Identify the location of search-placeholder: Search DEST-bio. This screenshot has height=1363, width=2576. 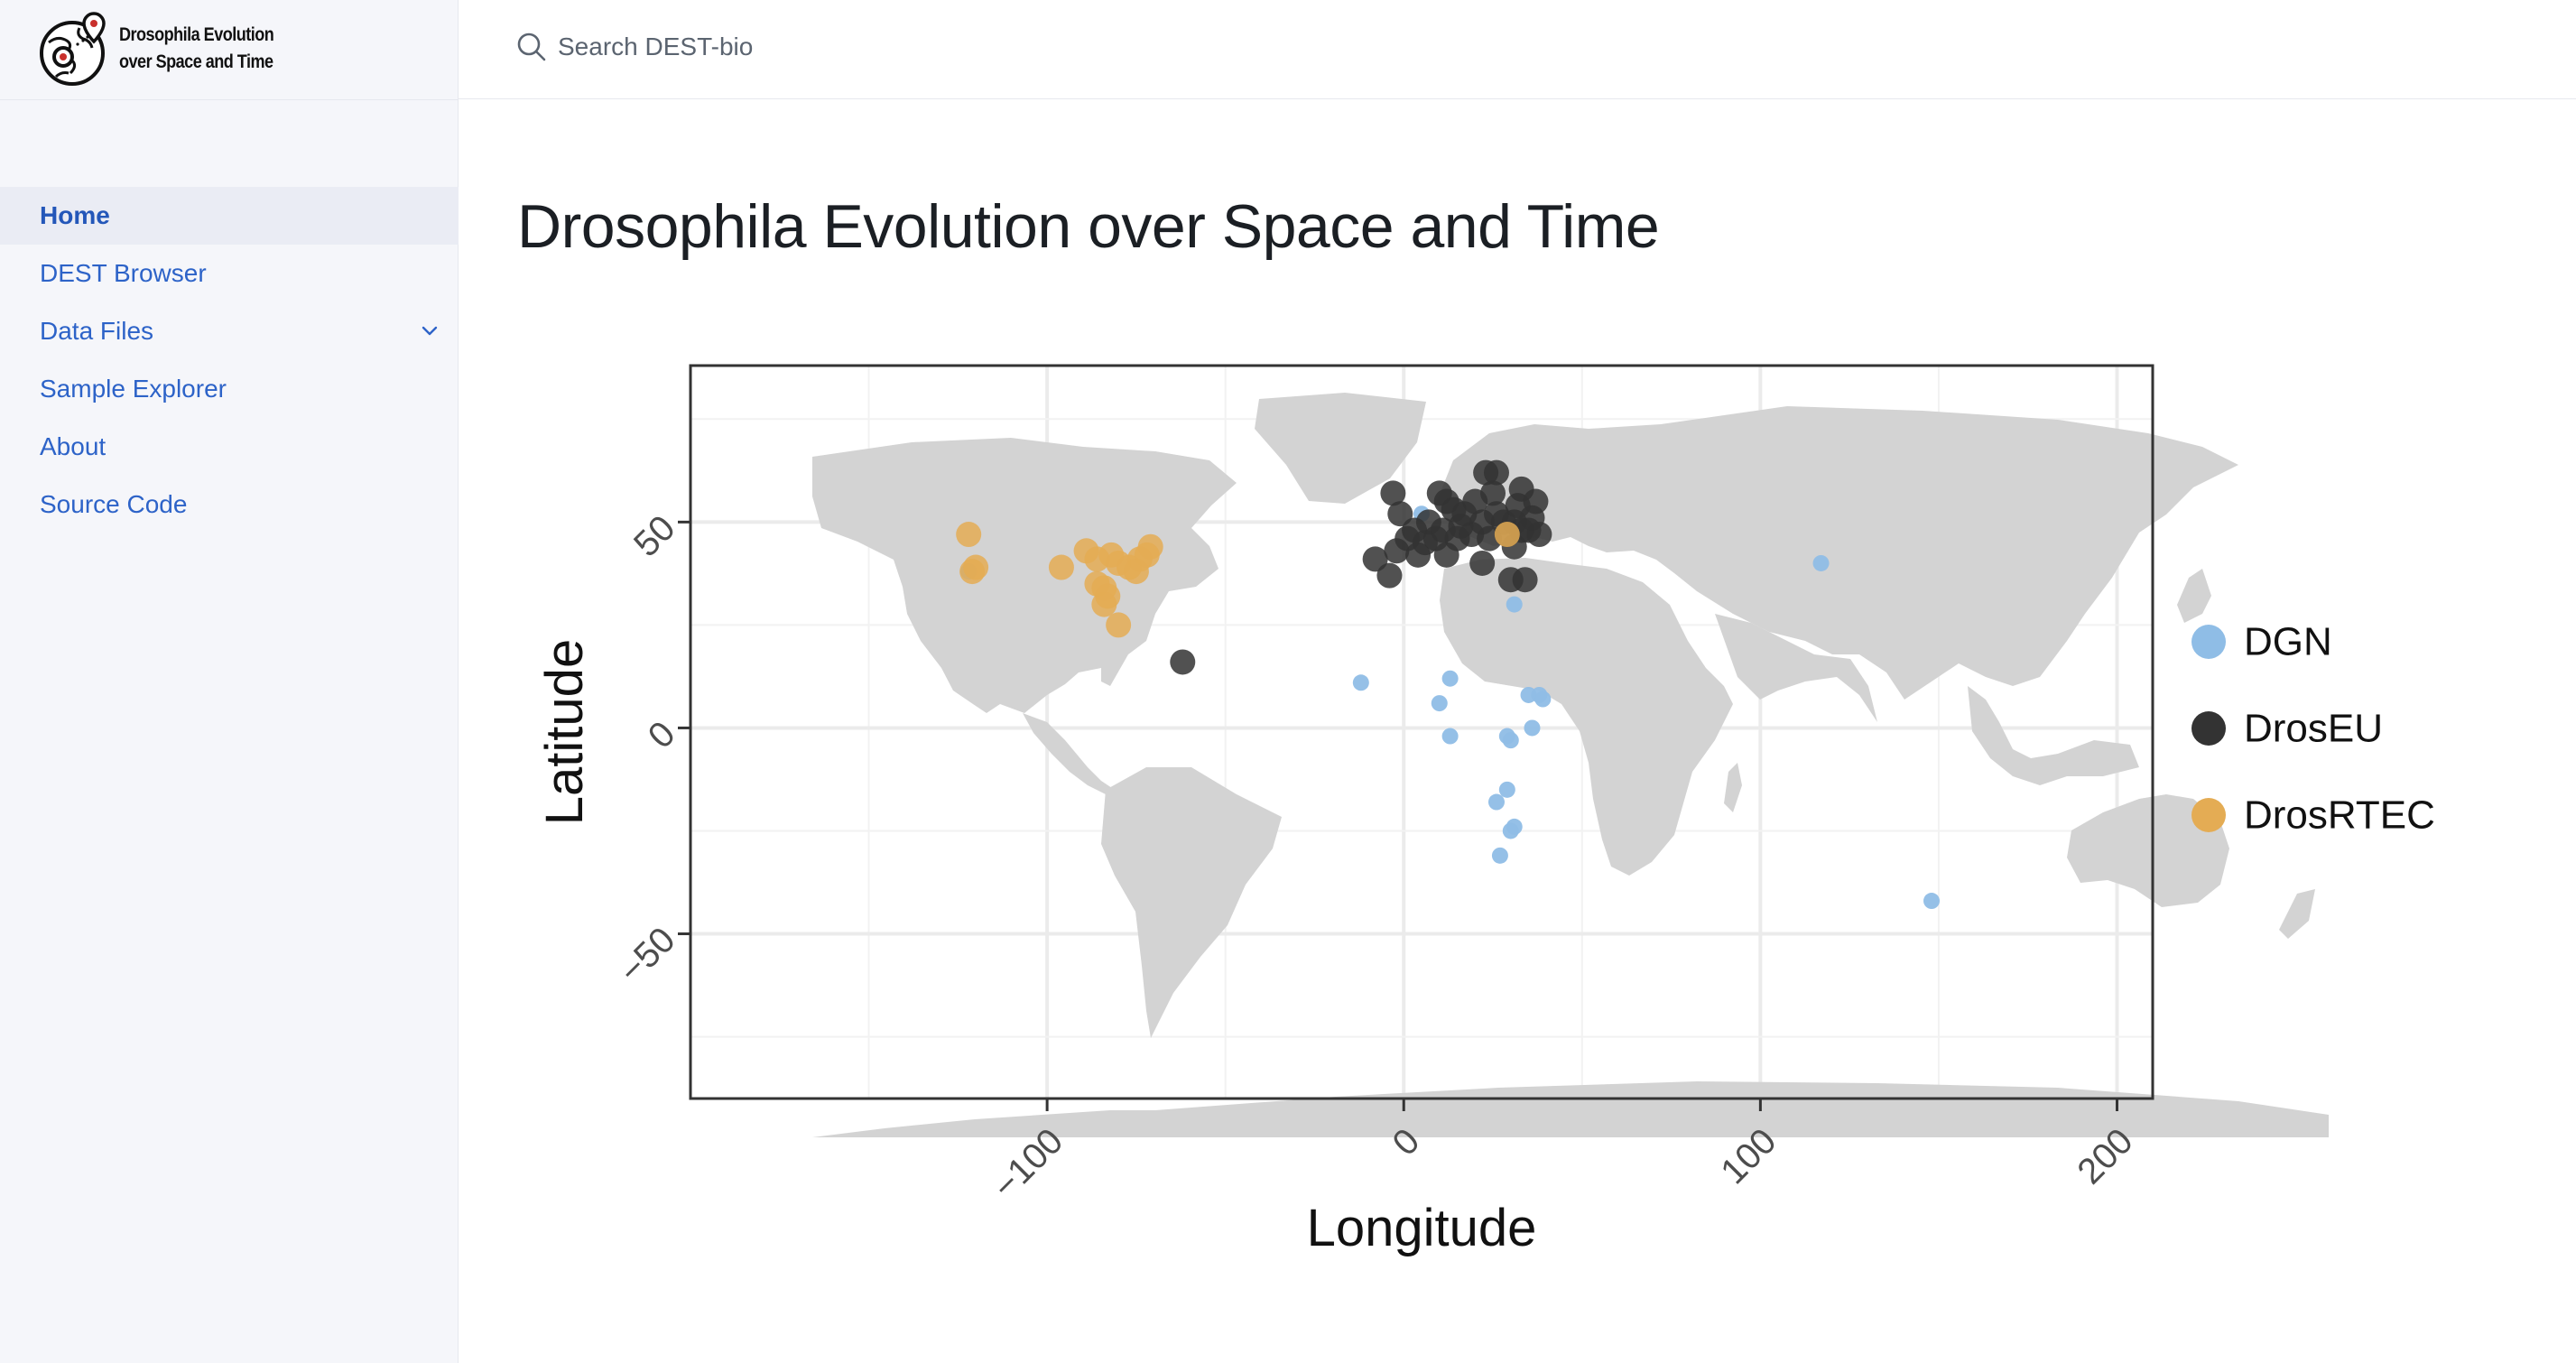
(656, 46).